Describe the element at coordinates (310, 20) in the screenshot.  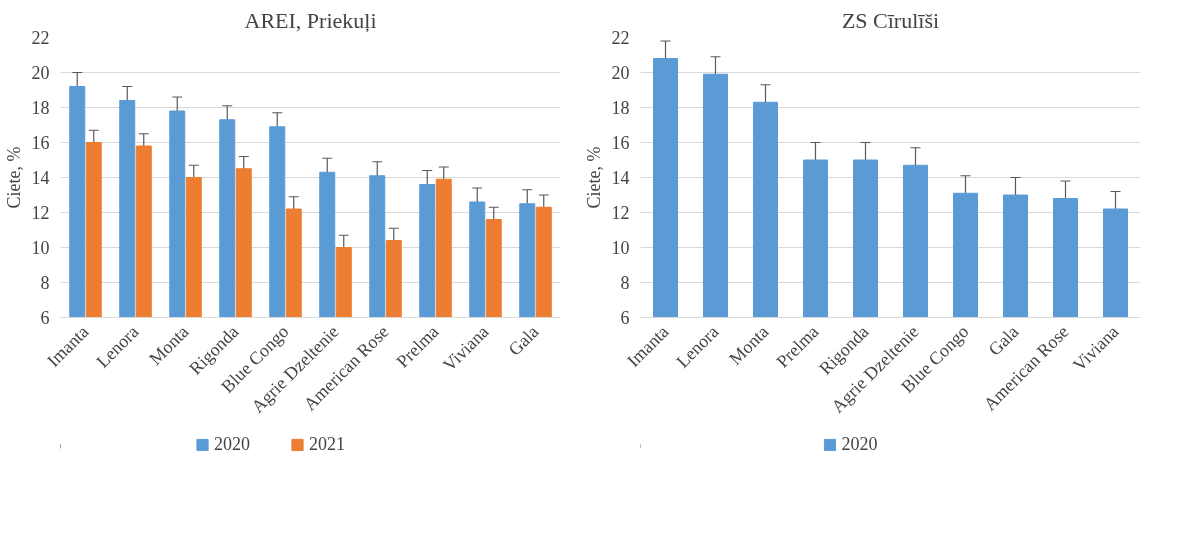
I see `chart-title: AREI, Priekuļi` at that location.